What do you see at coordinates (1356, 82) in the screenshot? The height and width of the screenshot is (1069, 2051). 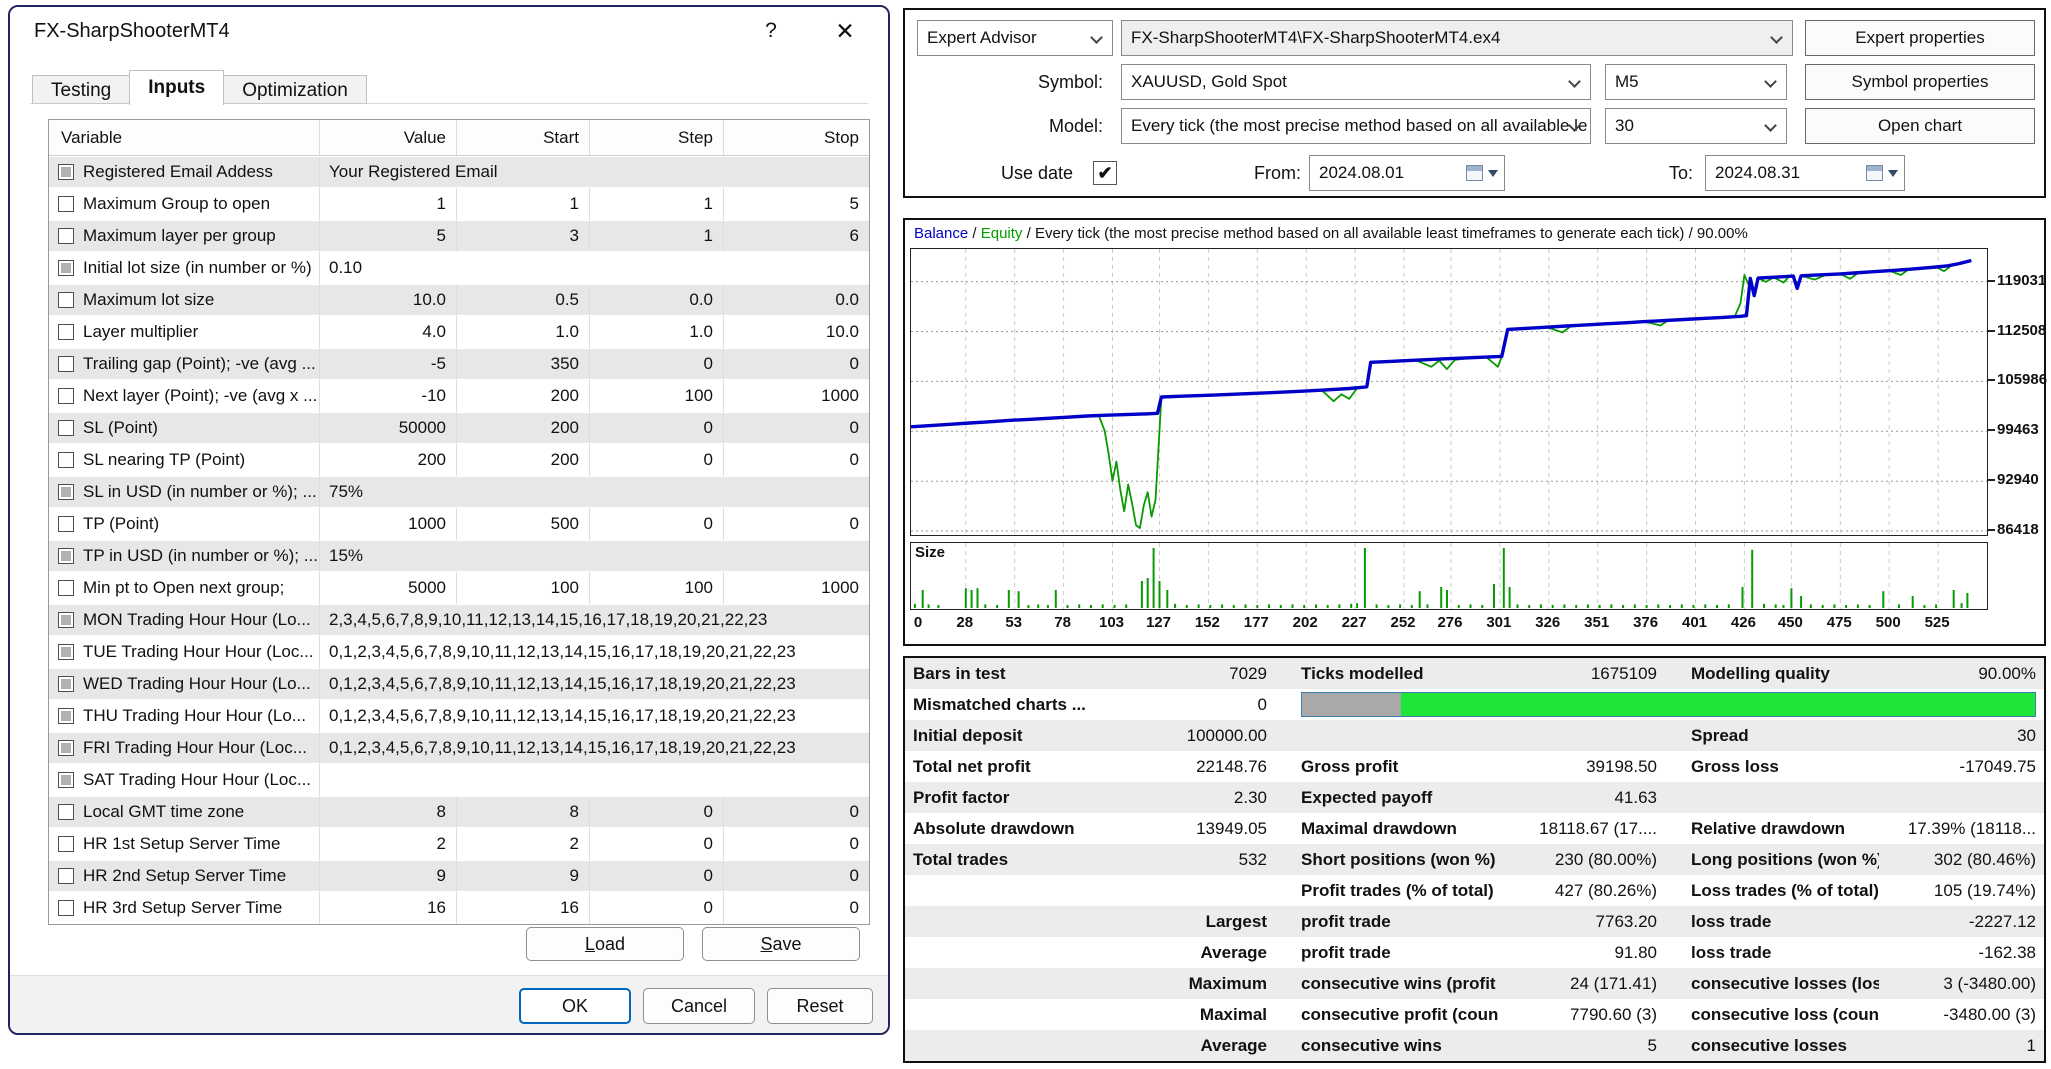 I see `symbol-select: XAUUSD, Gold Spot` at bounding box center [1356, 82].